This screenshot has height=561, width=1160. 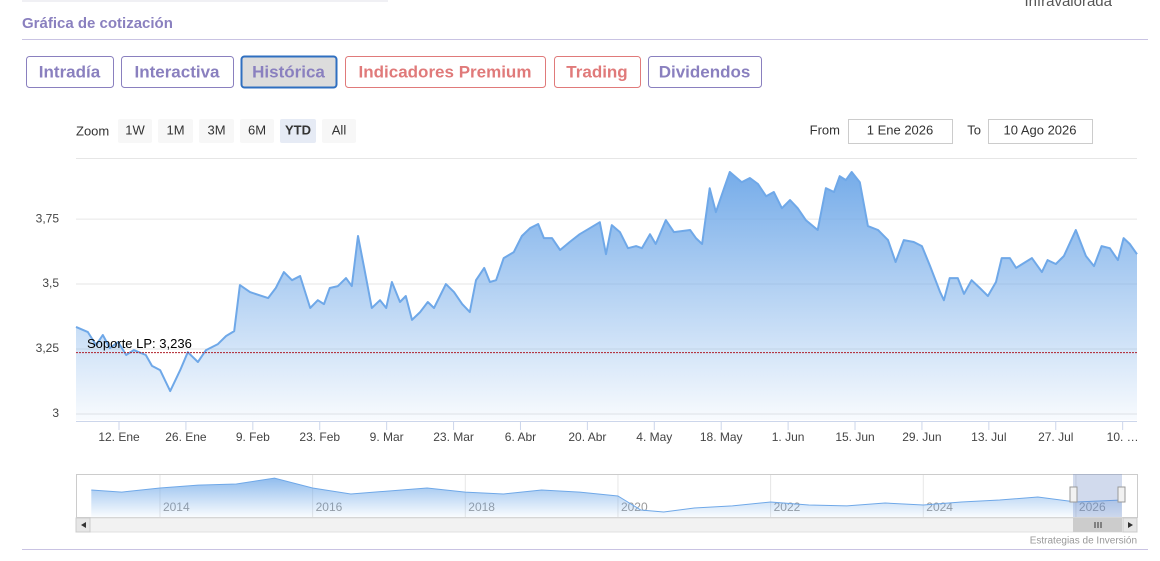 I want to click on zoom-button-label: 1W, so click(x=135, y=129).